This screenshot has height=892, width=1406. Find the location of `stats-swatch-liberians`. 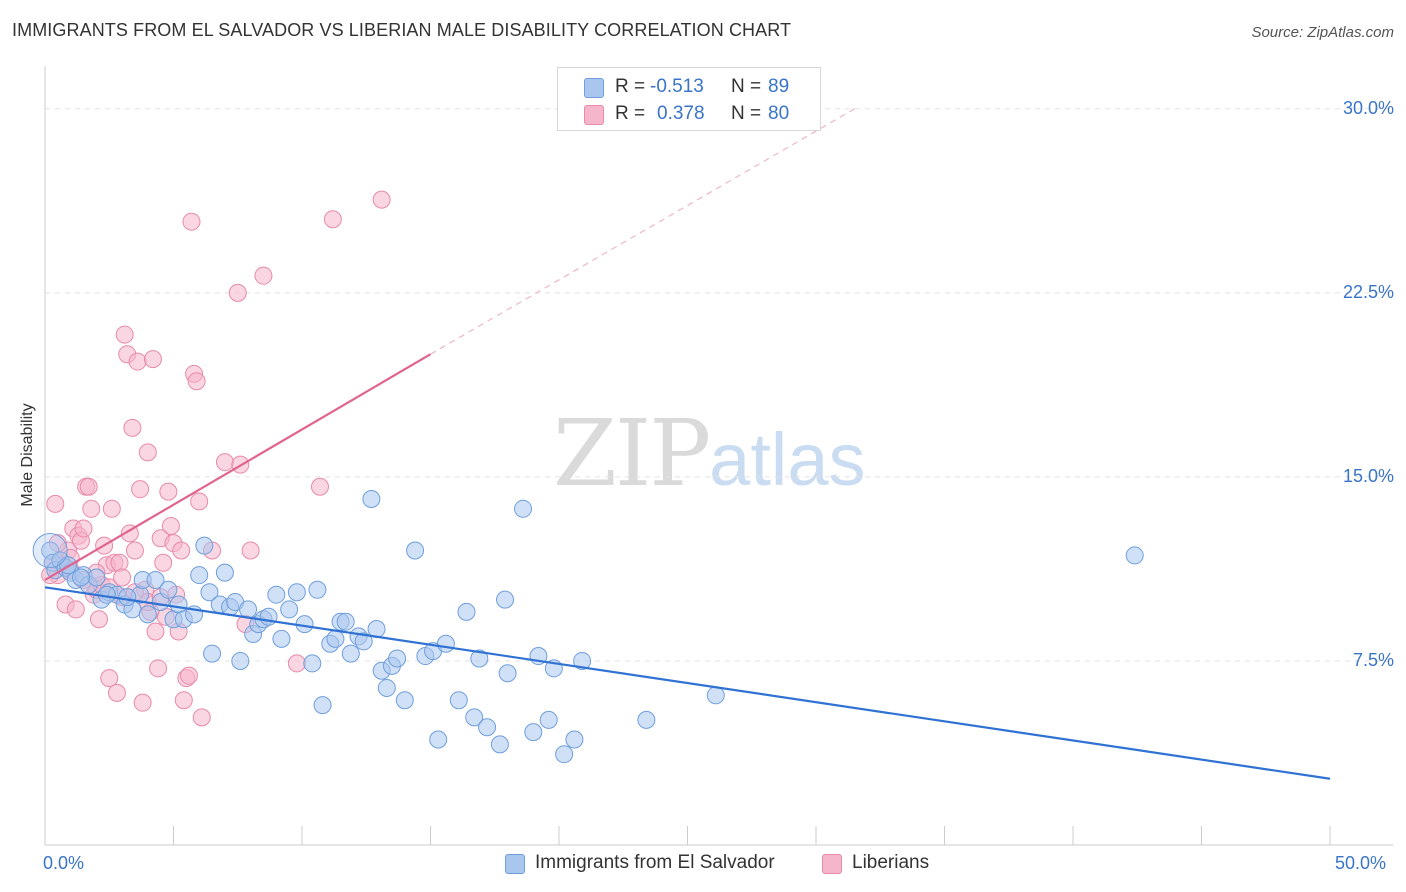

stats-swatch-liberians is located at coordinates (594, 115).